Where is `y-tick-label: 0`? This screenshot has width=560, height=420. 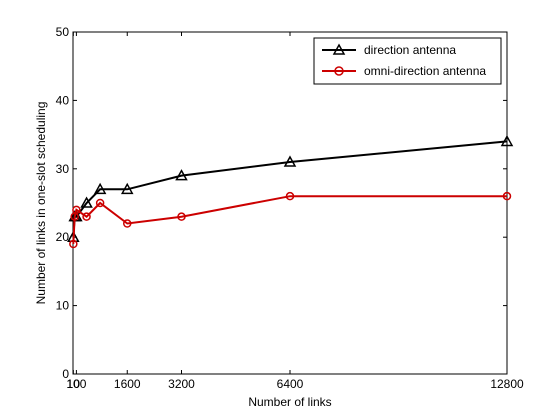
y-tick-label: 0 is located at coordinates (65, 374).